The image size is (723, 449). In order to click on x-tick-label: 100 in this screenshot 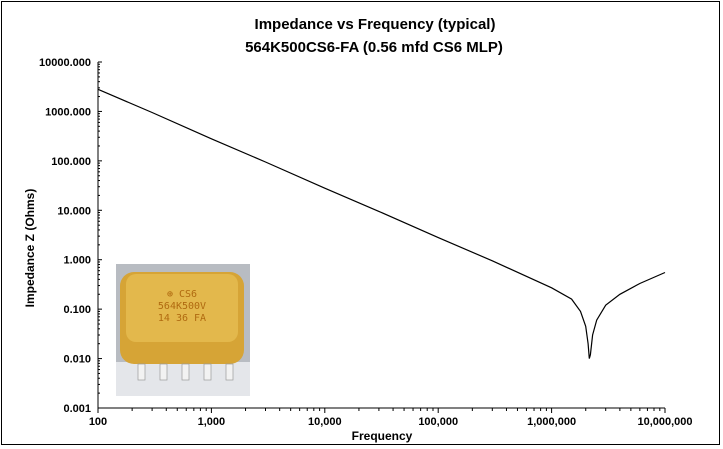, I will do `click(98, 422)`.